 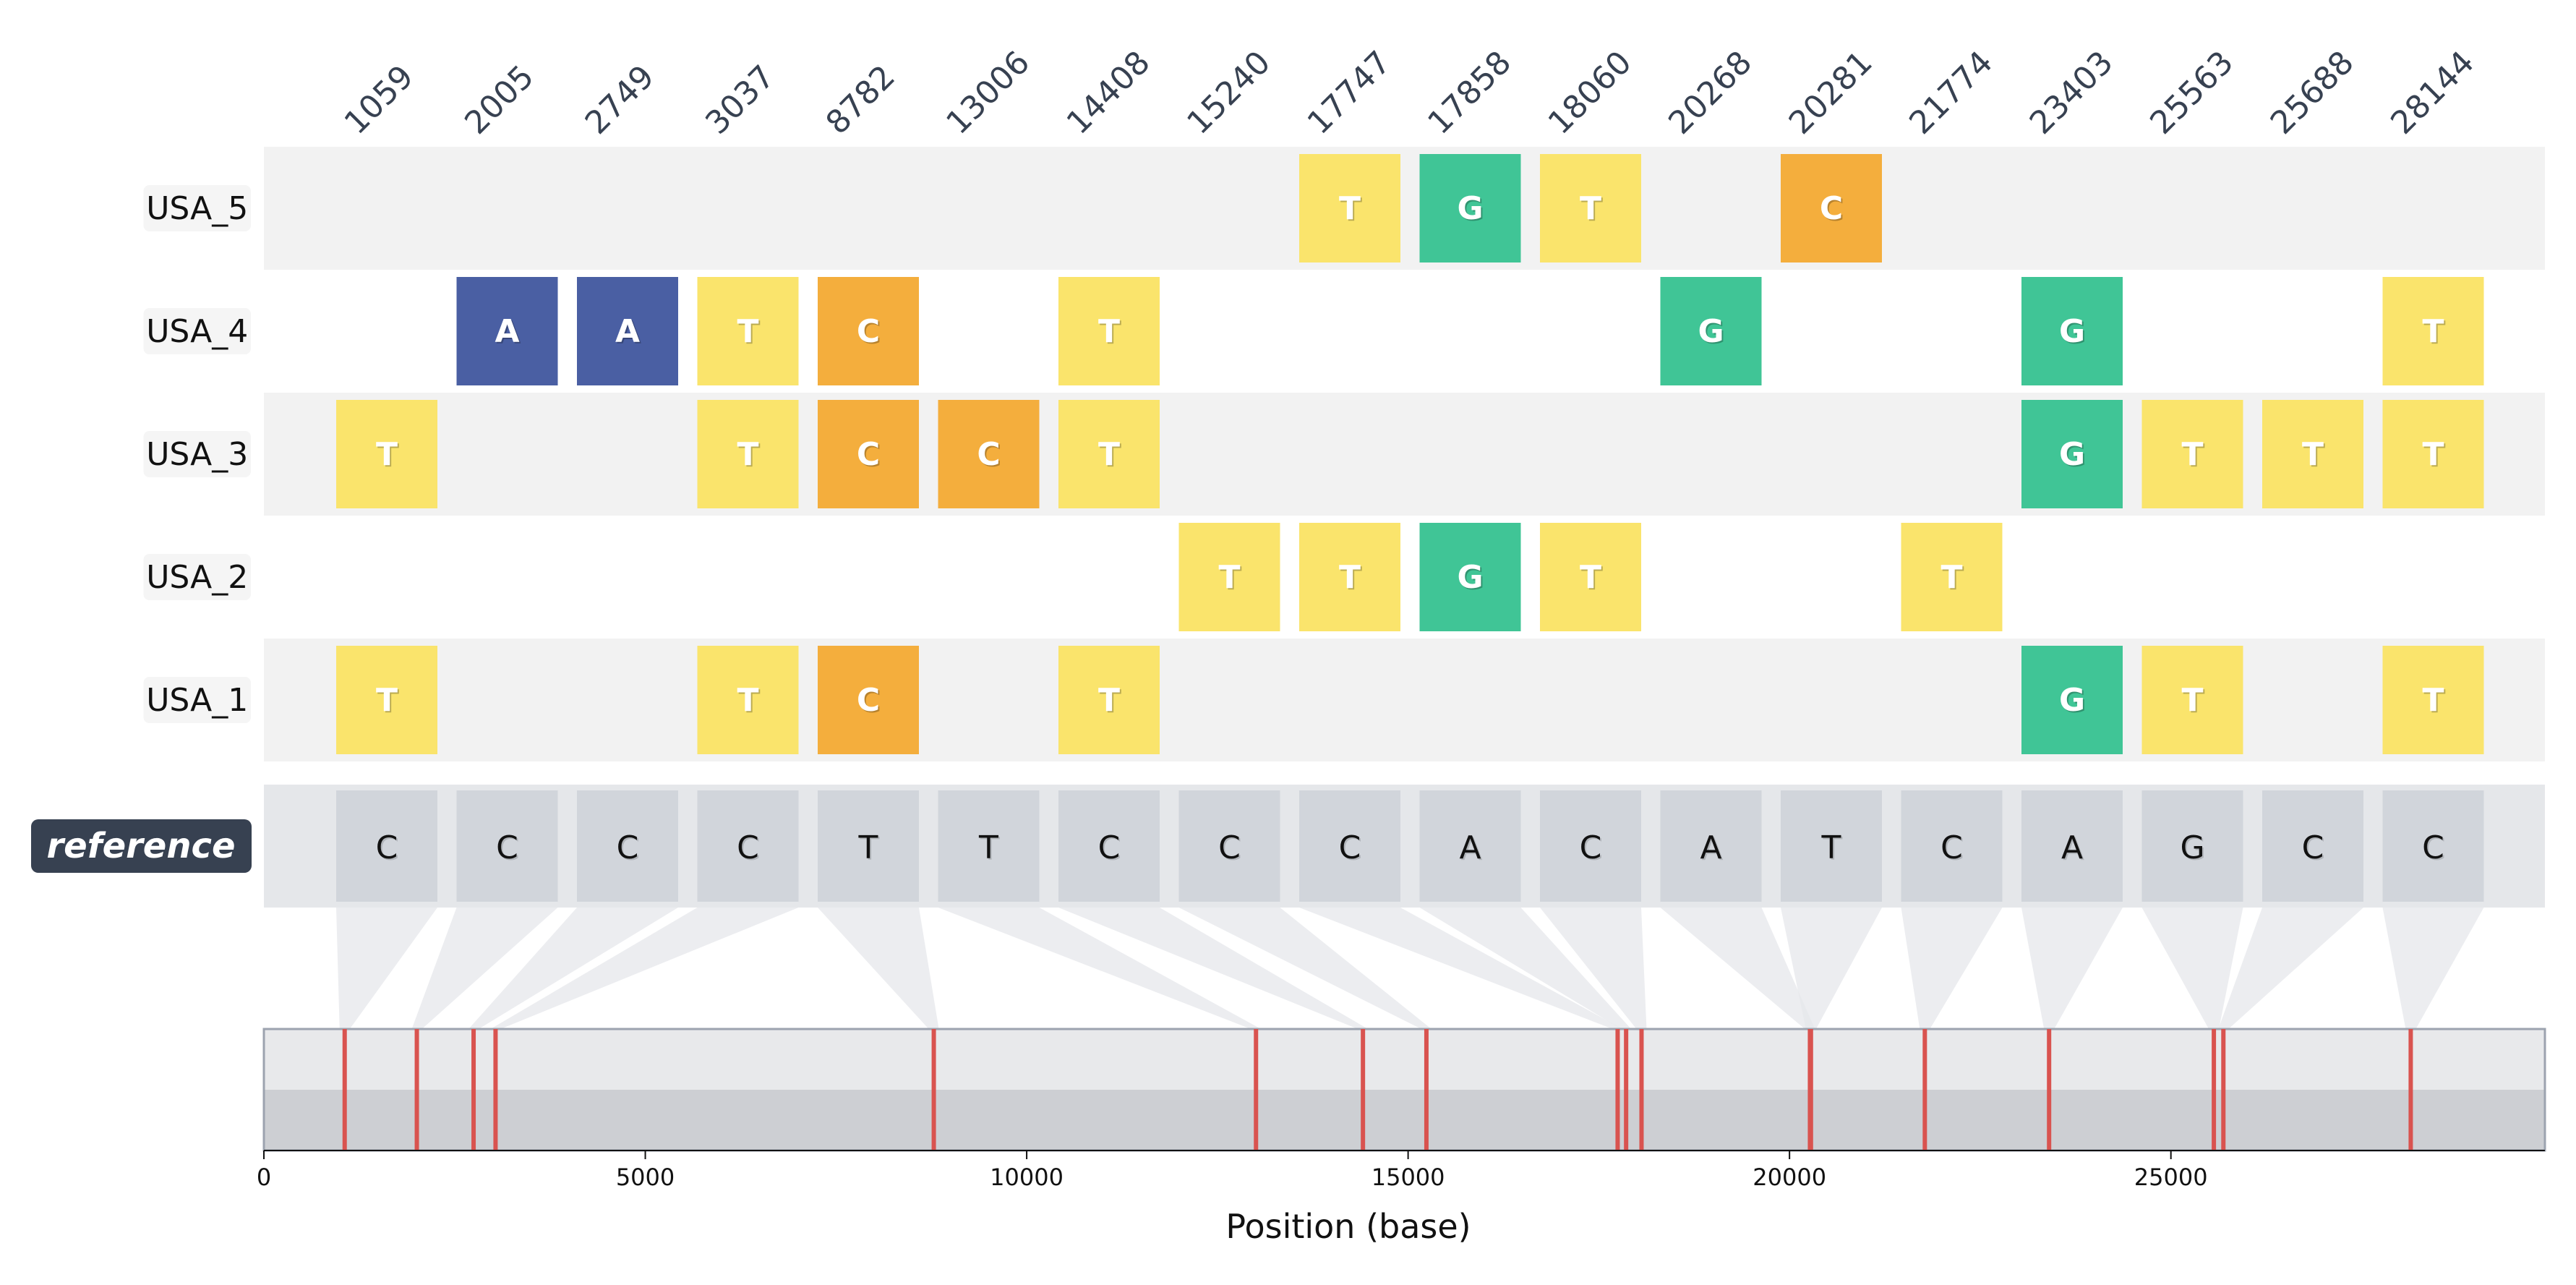 What do you see at coordinates (2432, 93) in the screenshot?
I see `position-label: 28144` at bounding box center [2432, 93].